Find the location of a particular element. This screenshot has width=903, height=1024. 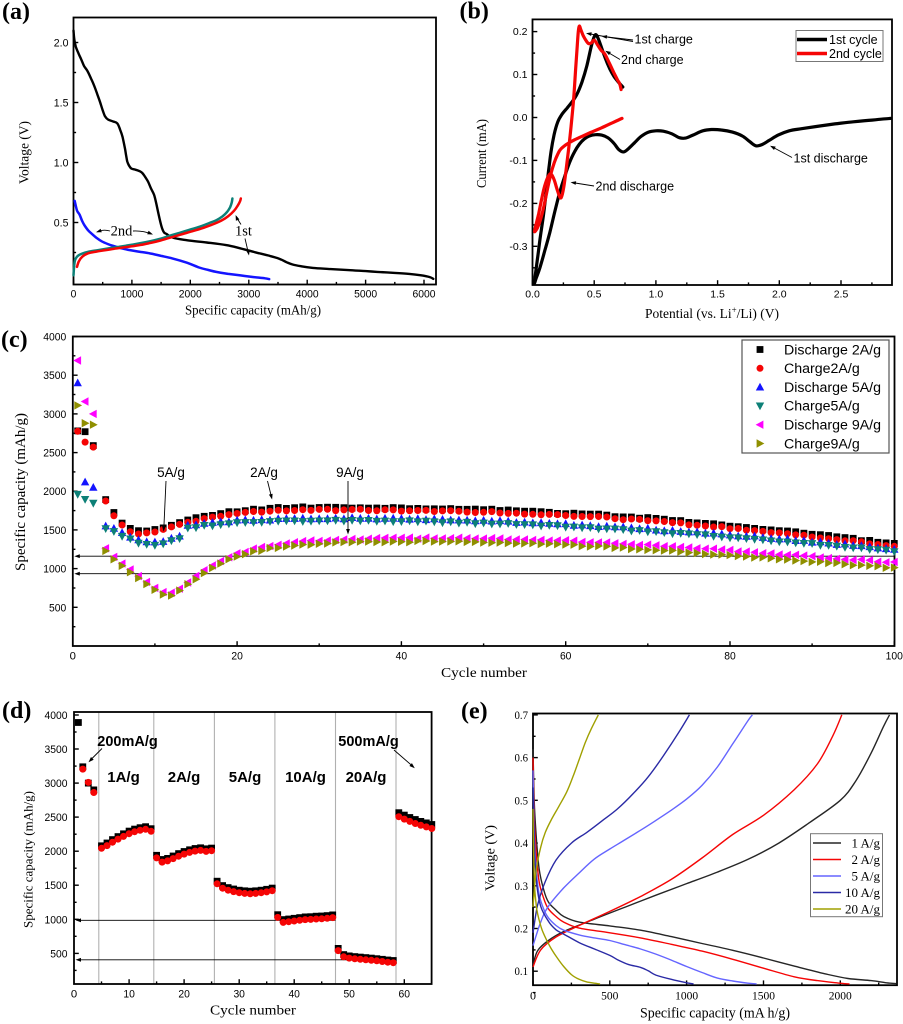

svg-text: 2nd is located at coordinates (122, 232).